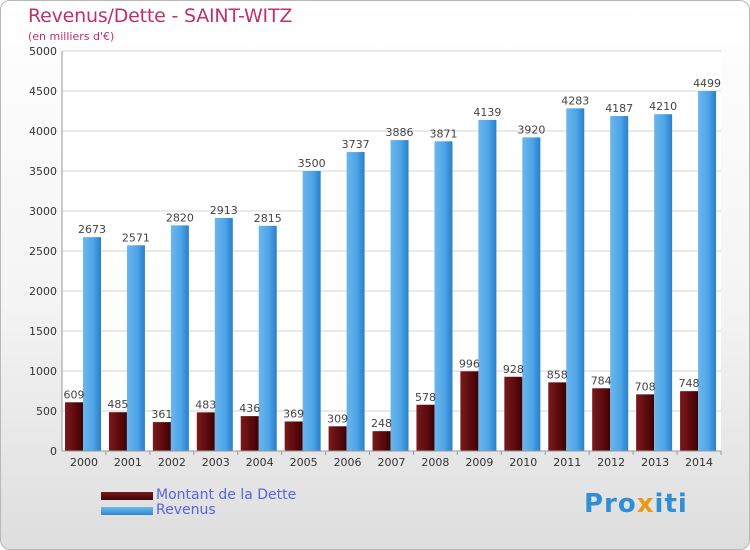 The height and width of the screenshot is (550, 750). Describe the element at coordinates (160, 16) in the screenshot. I see `chart-title: Revenus/Dette - SAINT-WITZ` at that location.